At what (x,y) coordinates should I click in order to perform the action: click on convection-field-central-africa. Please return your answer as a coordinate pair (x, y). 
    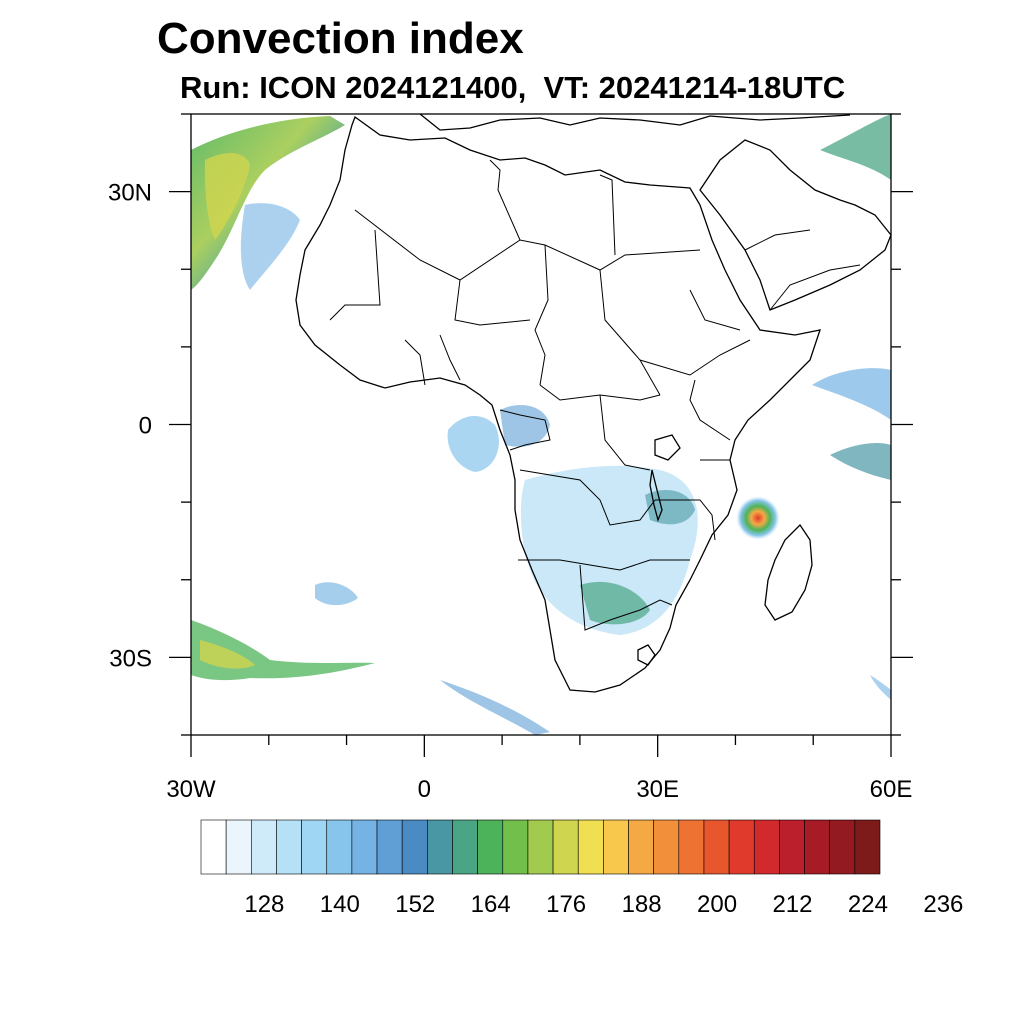
    Looking at the image, I should click on (525, 426).